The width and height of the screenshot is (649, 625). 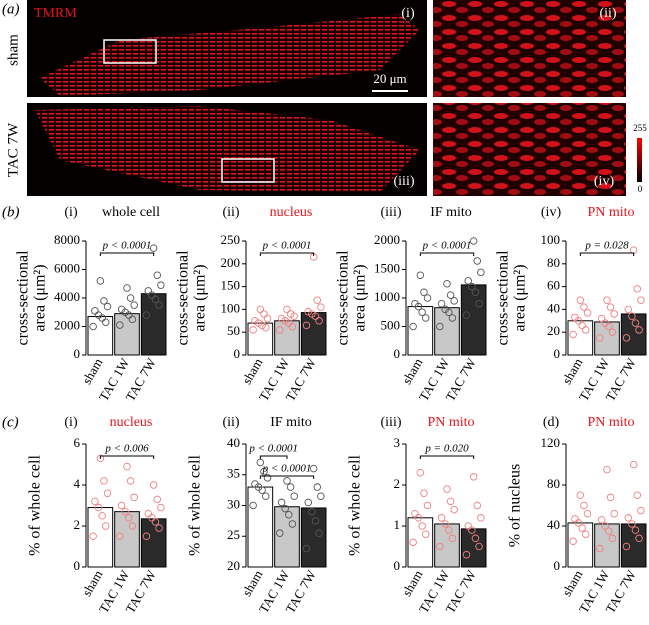 What do you see at coordinates (77, 524) in the screenshot?
I see `y-tick-label: 2` at bounding box center [77, 524].